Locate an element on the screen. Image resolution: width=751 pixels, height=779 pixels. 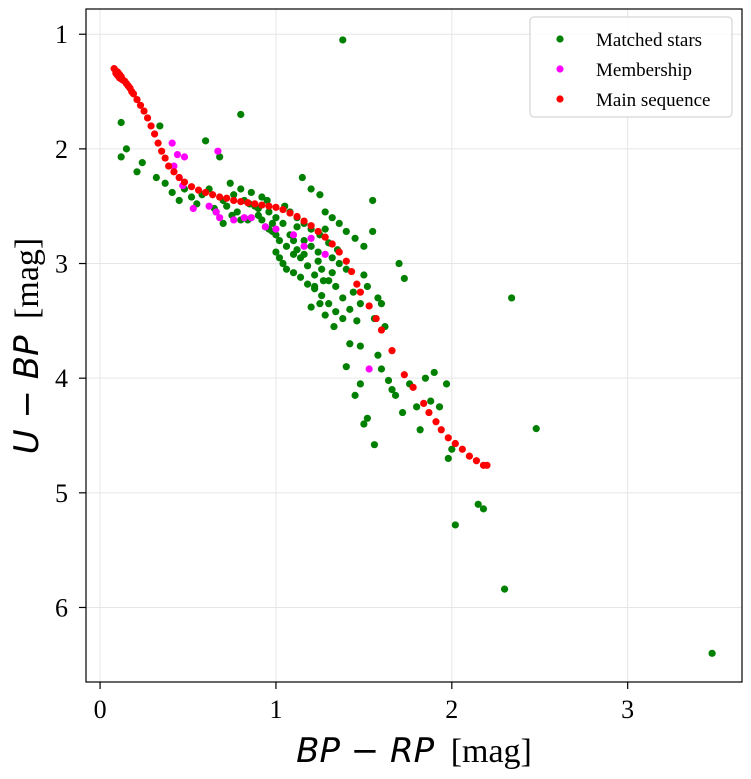
y-tick-label: 2 is located at coordinates (61, 149).